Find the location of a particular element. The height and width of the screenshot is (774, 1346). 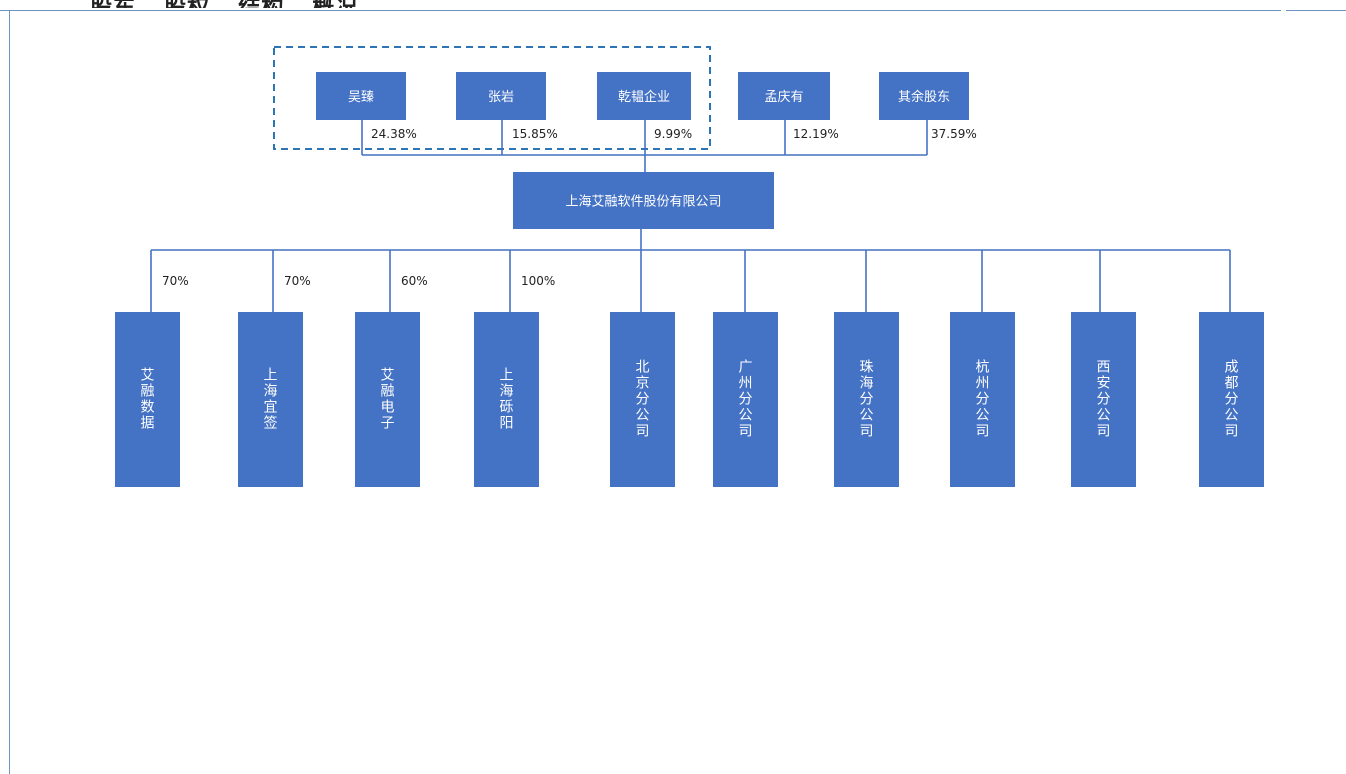

subsidiary-name: 上海砾阳 is located at coordinates (507, 400).